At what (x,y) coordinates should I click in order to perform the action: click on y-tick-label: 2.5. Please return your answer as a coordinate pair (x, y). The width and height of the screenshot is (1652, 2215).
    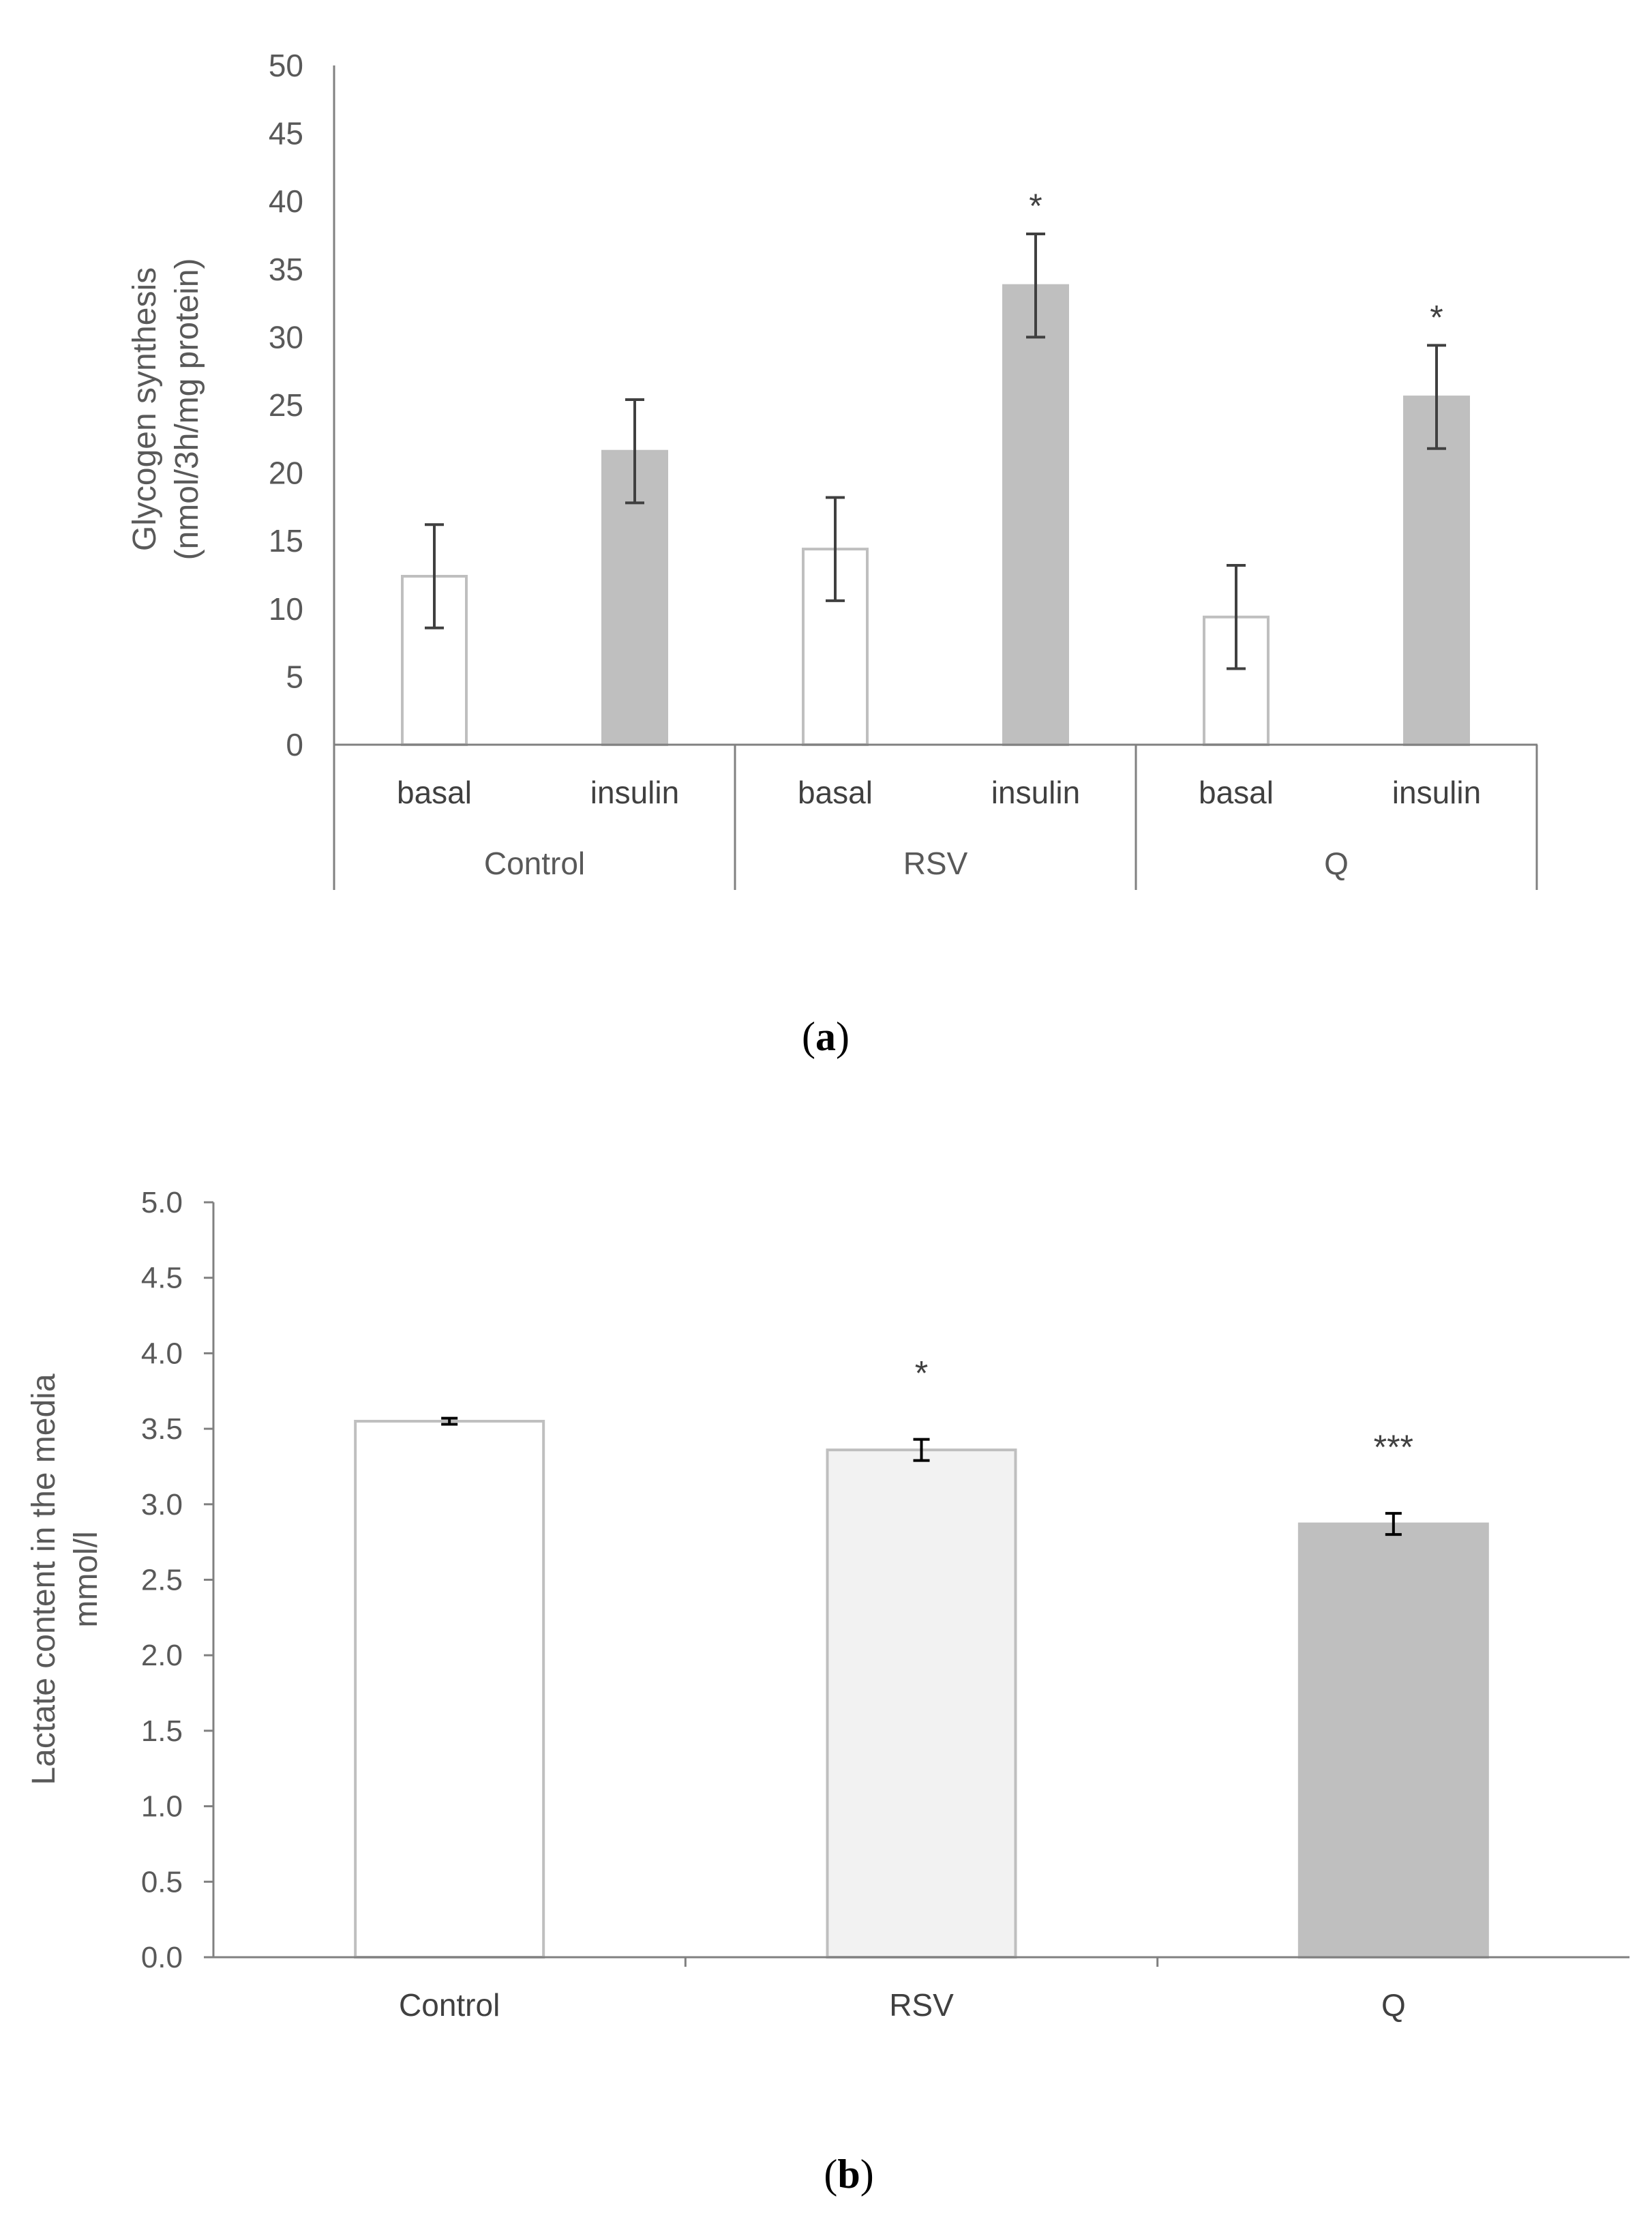
    Looking at the image, I should click on (162, 1580).